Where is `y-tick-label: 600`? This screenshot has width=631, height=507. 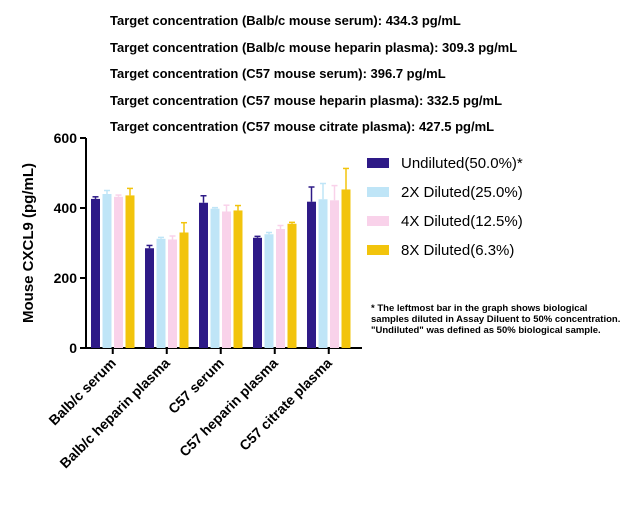 y-tick-label: 600 is located at coordinates (66, 138).